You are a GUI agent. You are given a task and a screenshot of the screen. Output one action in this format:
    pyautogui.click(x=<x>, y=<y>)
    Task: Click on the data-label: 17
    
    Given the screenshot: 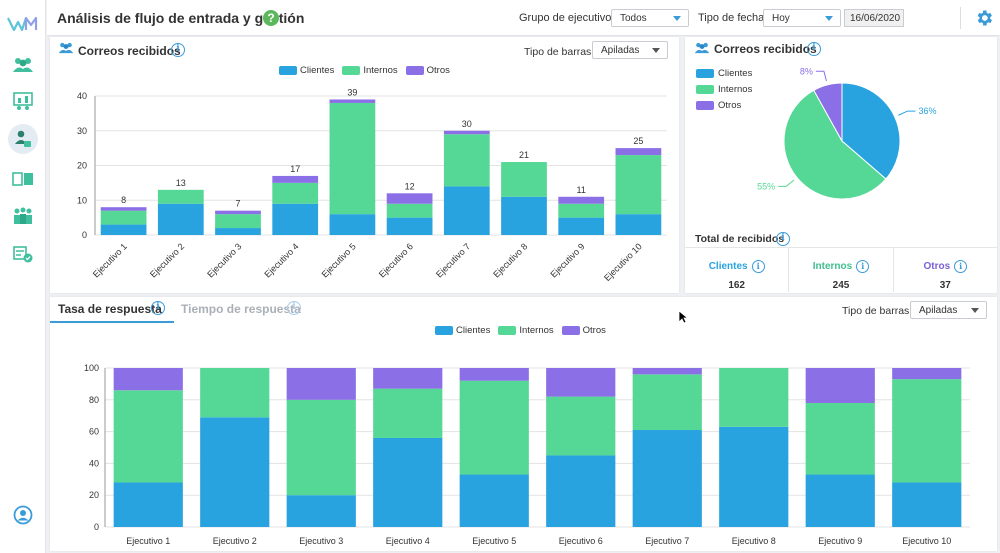 What is the action you would take?
    pyautogui.click(x=295, y=169)
    